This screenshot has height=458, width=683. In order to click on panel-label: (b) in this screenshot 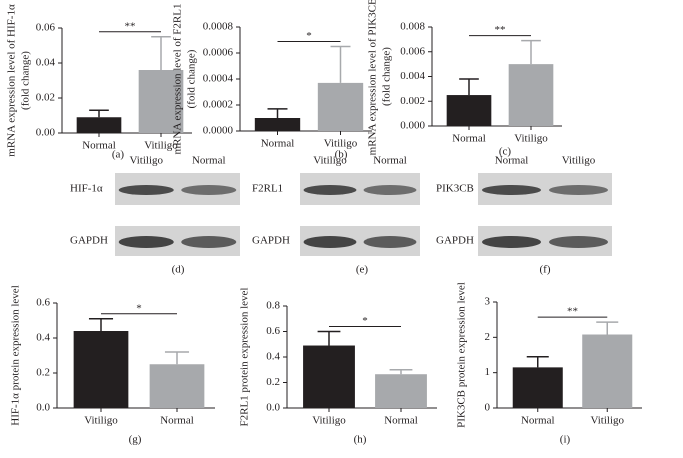, I will do `click(341, 155)`.